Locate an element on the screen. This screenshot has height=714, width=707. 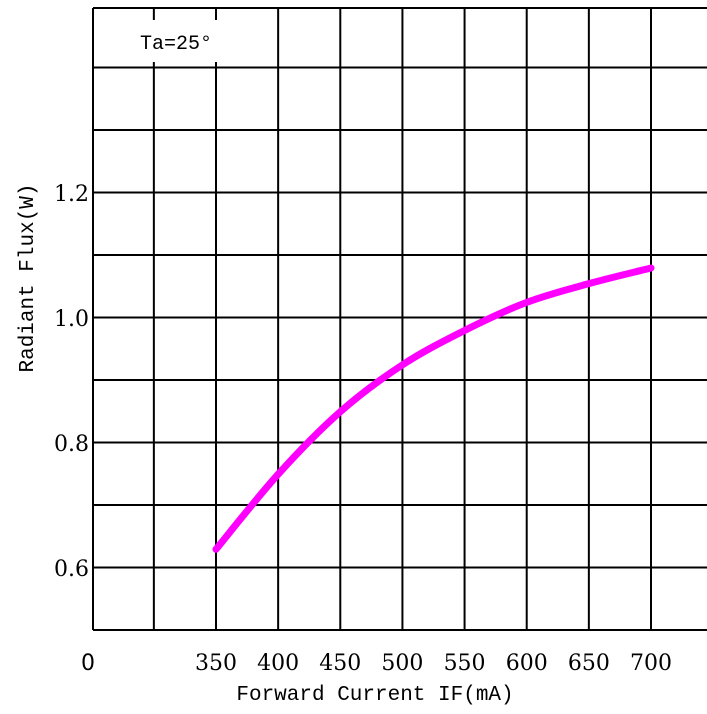
x-axis-title: Forward Current IF(mA) is located at coordinates (374, 695).